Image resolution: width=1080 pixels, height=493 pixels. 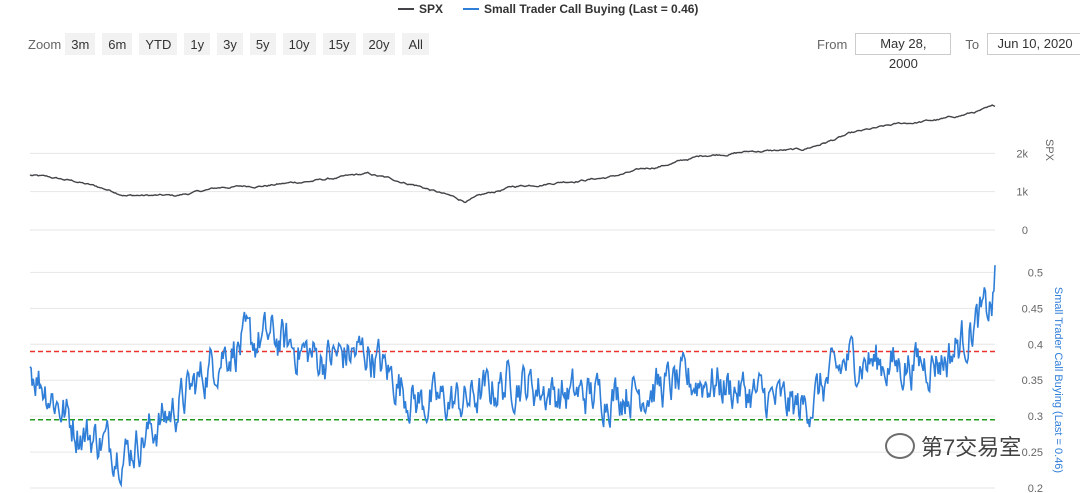 What do you see at coordinates (1032, 453) in the screenshot?
I see `call-tick-label: 0.25` at bounding box center [1032, 453].